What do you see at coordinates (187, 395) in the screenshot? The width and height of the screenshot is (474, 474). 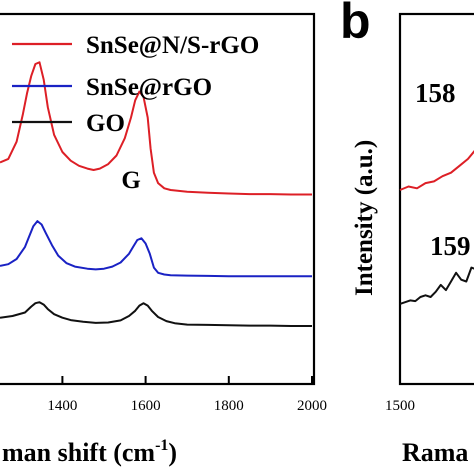 I see `panel-a-x-ticks: 1400 1600 1800 2000` at bounding box center [187, 395].